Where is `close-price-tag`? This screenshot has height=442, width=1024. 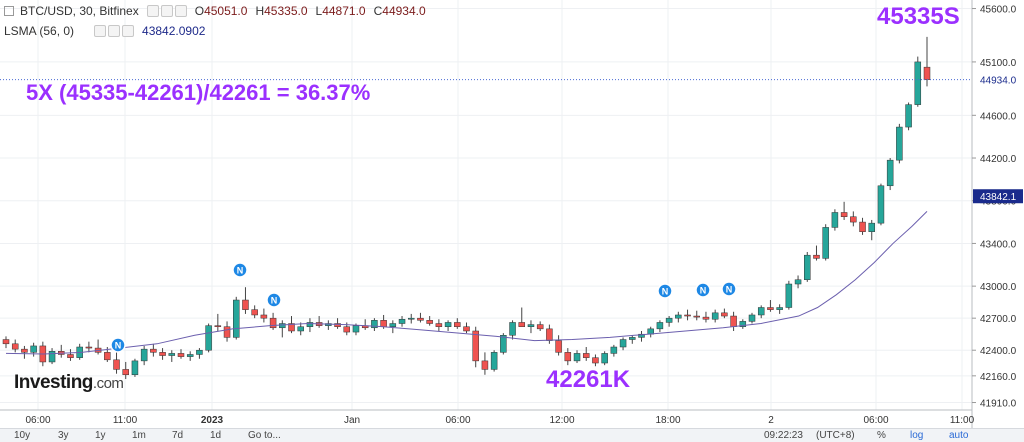 close-price-tag is located at coordinates (998, 79).